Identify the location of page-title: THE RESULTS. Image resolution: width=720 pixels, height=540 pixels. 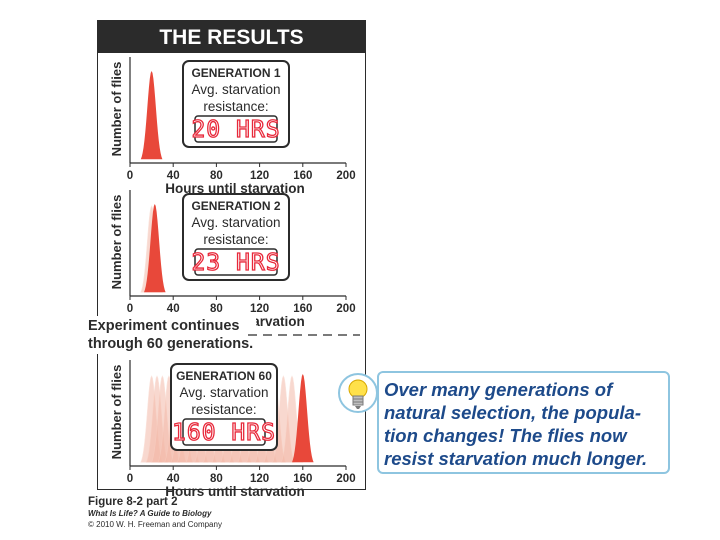
(231, 37).